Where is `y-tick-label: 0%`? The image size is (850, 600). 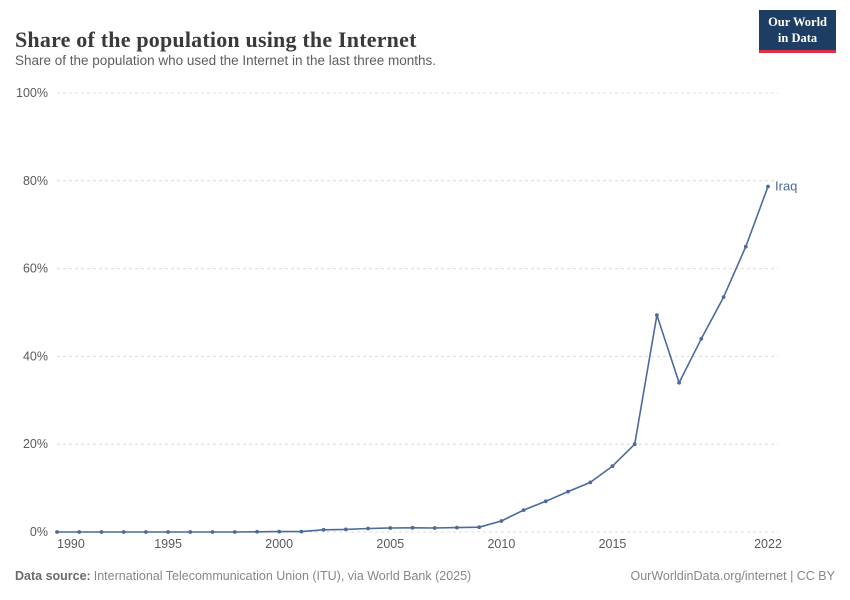
y-tick-label: 0% is located at coordinates (39, 532).